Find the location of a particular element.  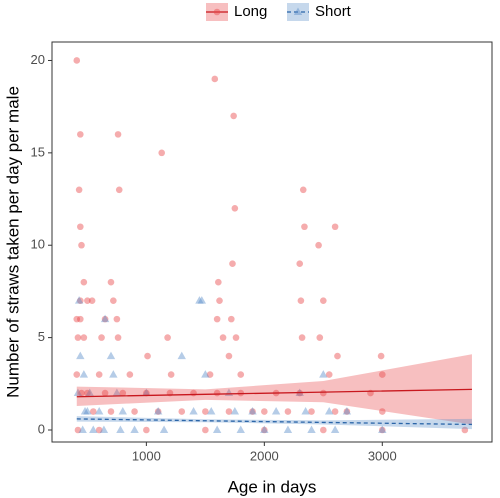

legend-label: Short is located at coordinates (333, 11).